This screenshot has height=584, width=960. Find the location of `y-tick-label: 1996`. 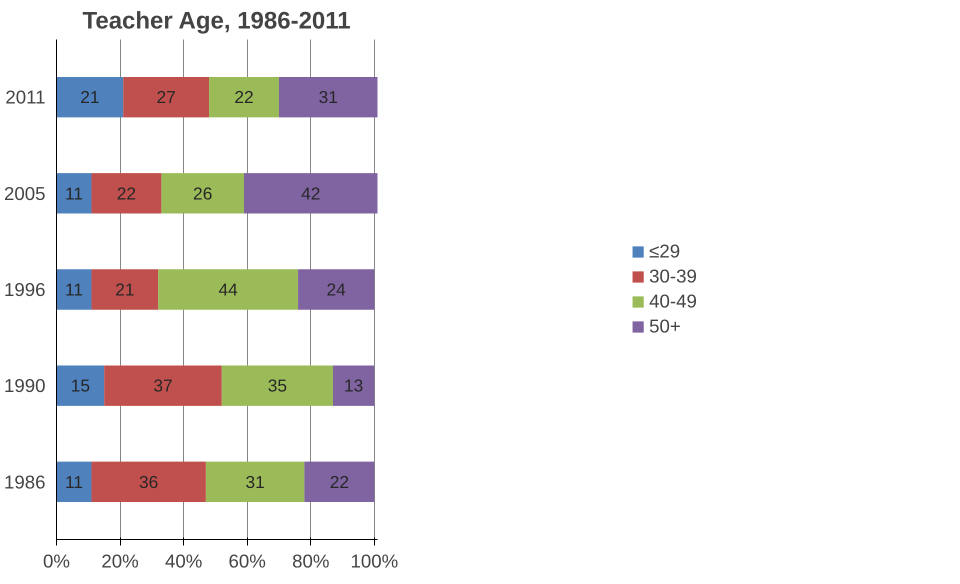

y-tick-label: 1996 is located at coordinates (25, 289).